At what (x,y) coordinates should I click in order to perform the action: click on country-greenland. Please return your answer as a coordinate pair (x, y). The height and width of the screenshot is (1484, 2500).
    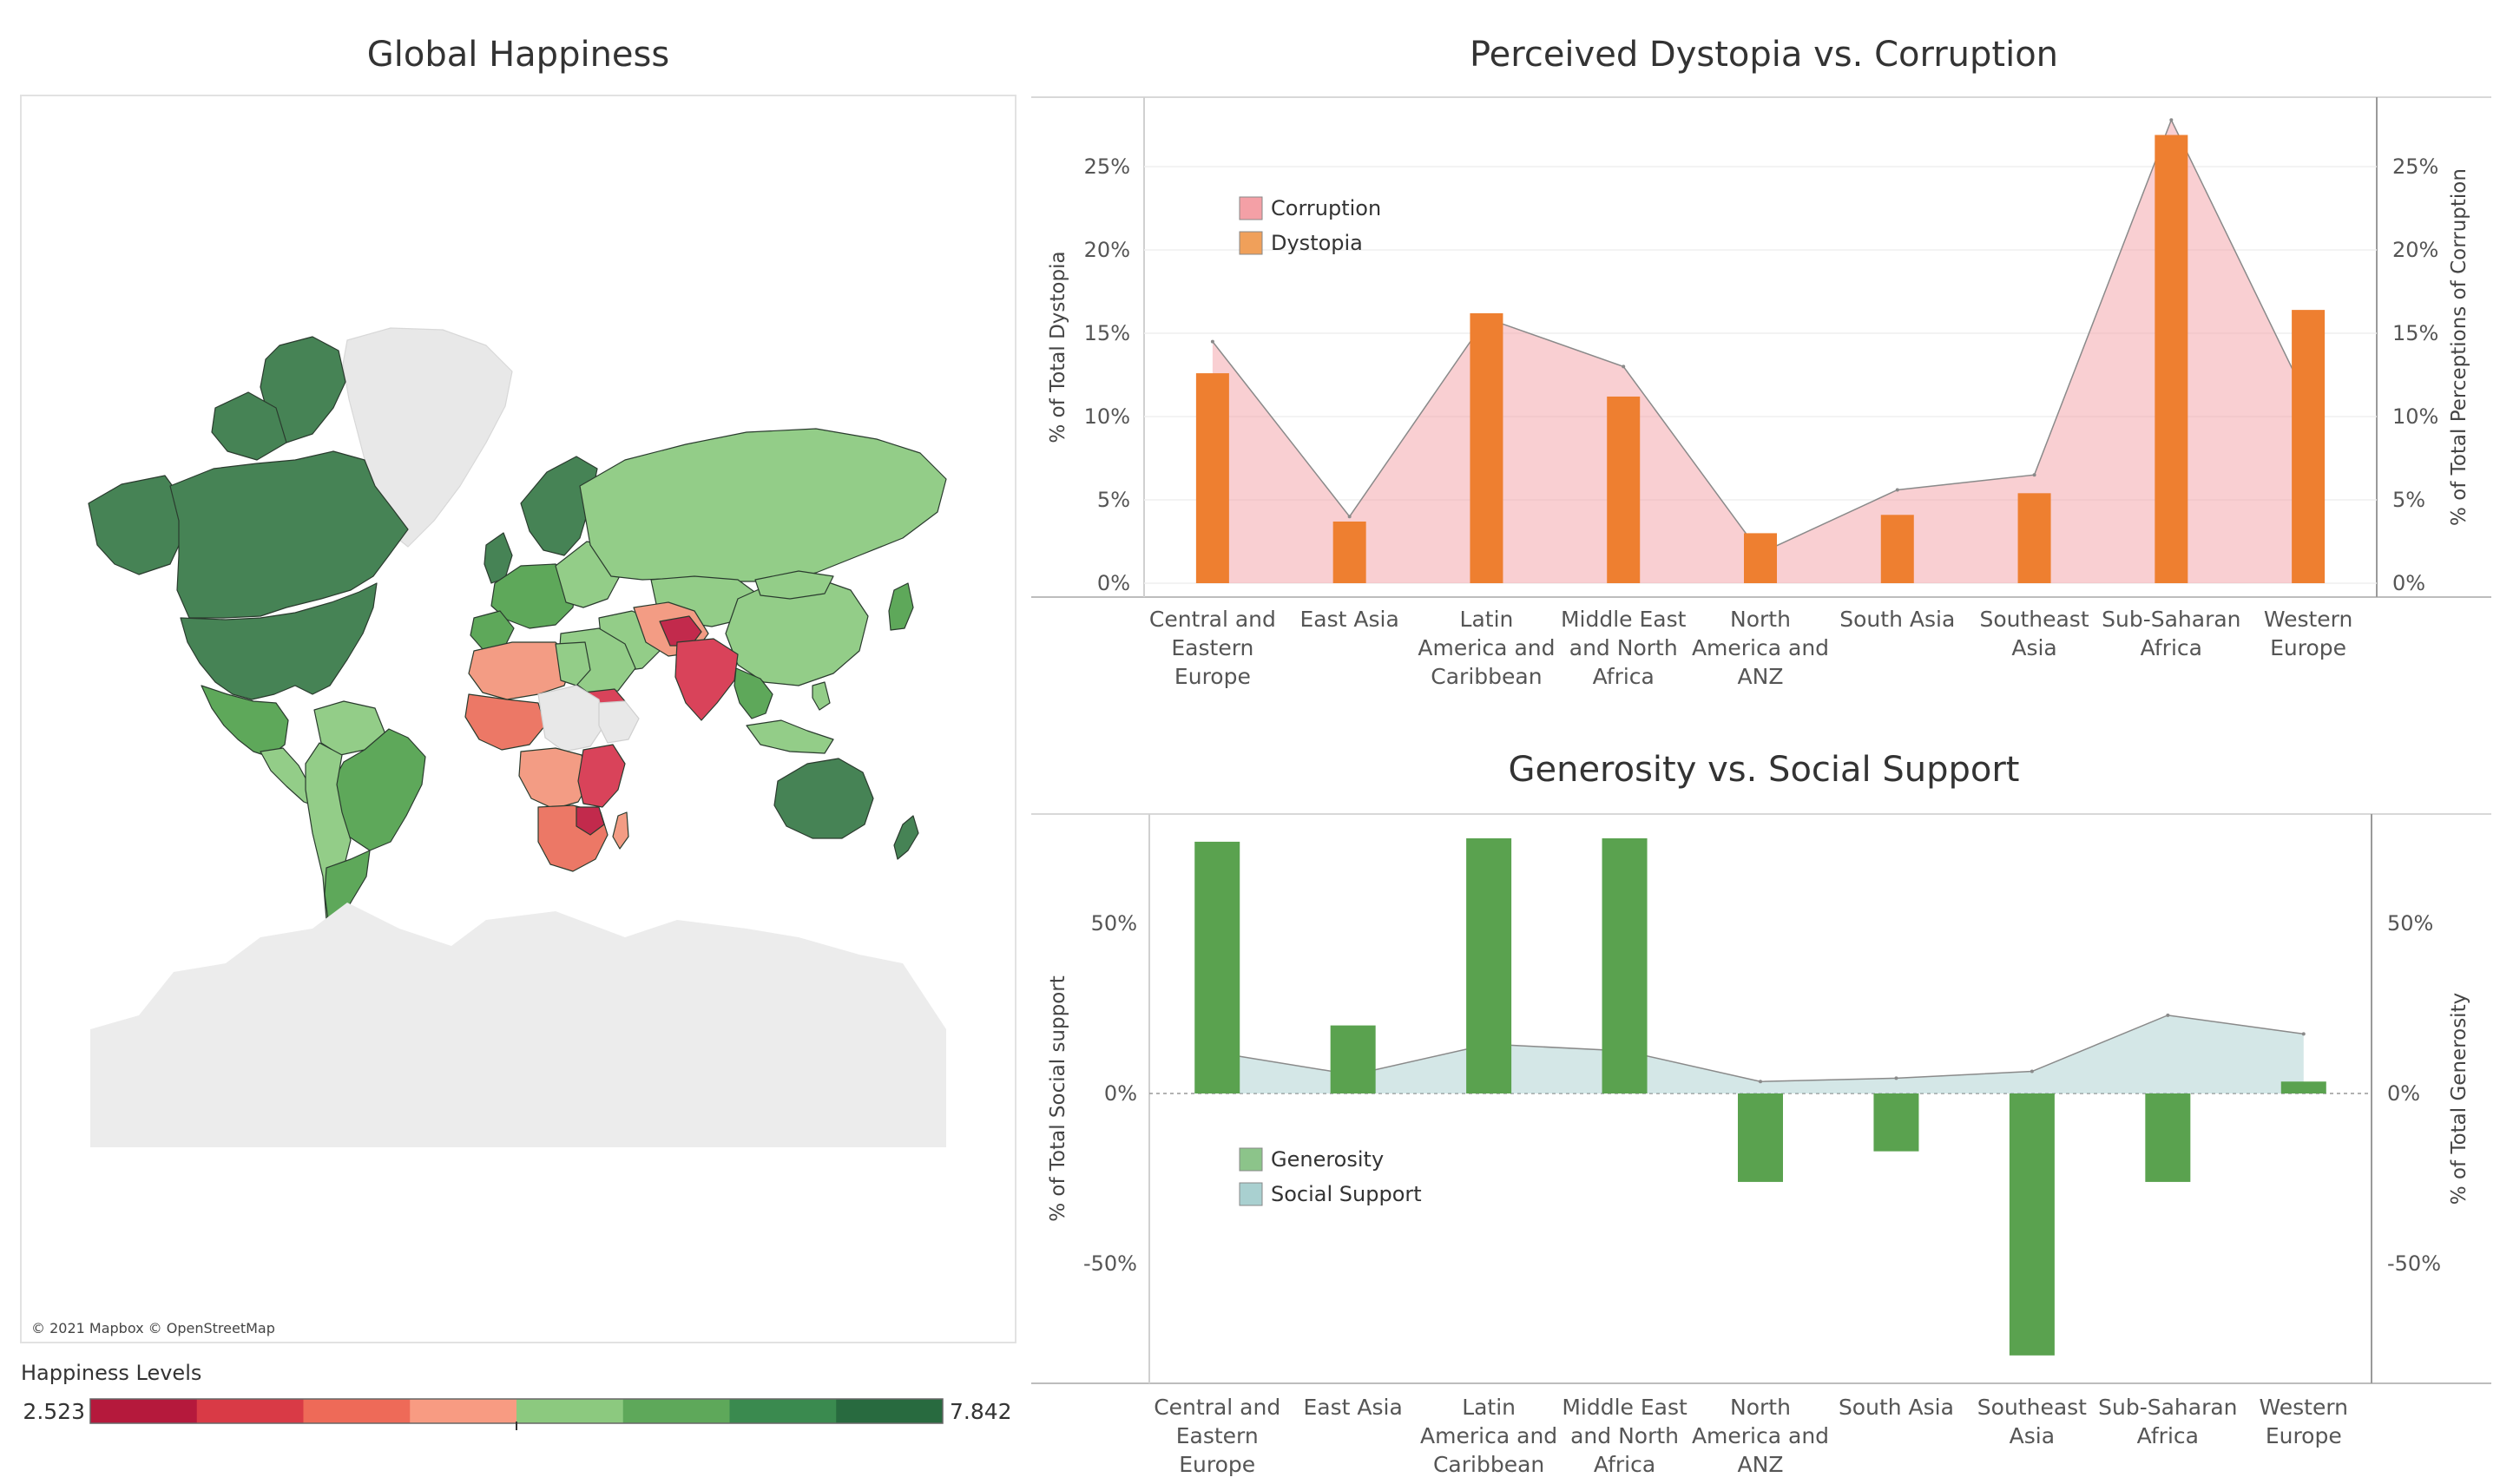
    Looking at the image, I should click on (427, 437).